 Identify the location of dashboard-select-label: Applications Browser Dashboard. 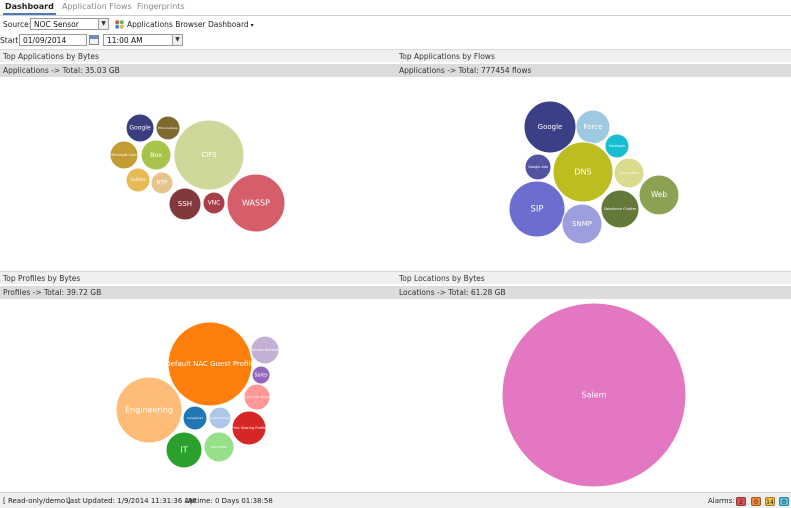
(188, 24).